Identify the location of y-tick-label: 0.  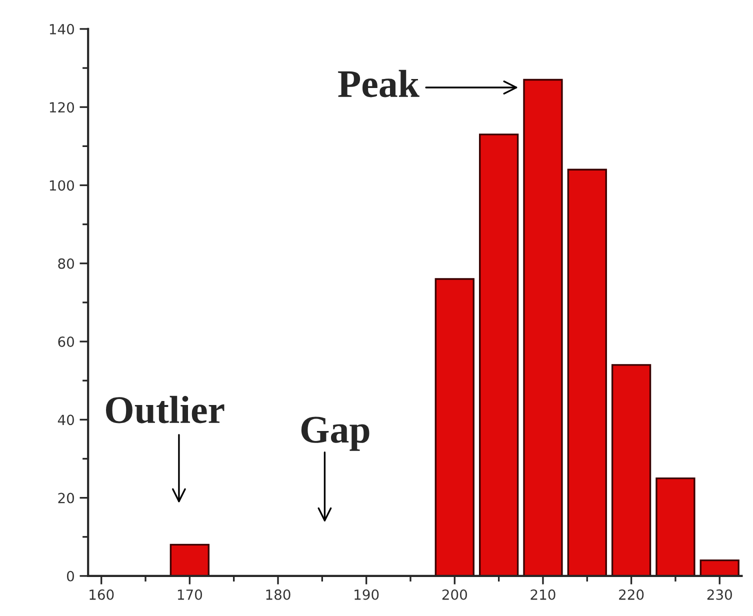
(70, 576).